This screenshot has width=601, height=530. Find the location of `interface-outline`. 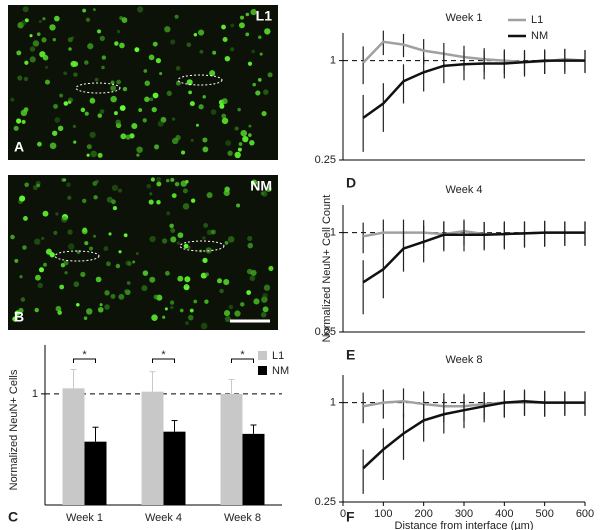

interface-outline is located at coordinates (98, 88).